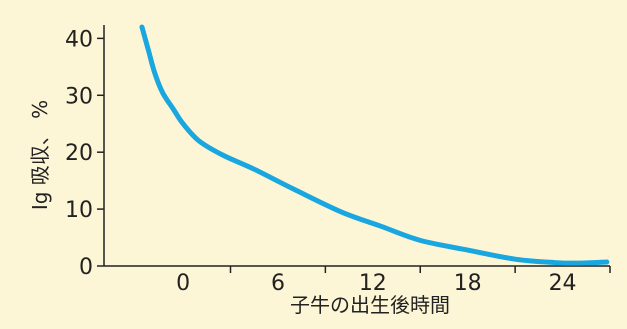 This screenshot has width=627, height=329. I want to click on y-tick-label: 20, so click(79, 153).